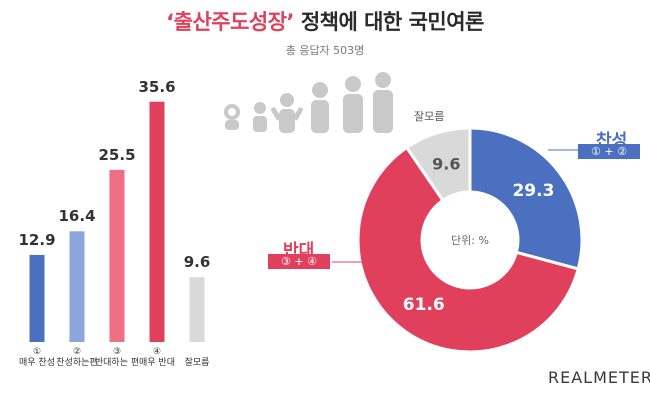 This screenshot has height=401, width=650. I want to click on teen-icon, so click(320, 107).